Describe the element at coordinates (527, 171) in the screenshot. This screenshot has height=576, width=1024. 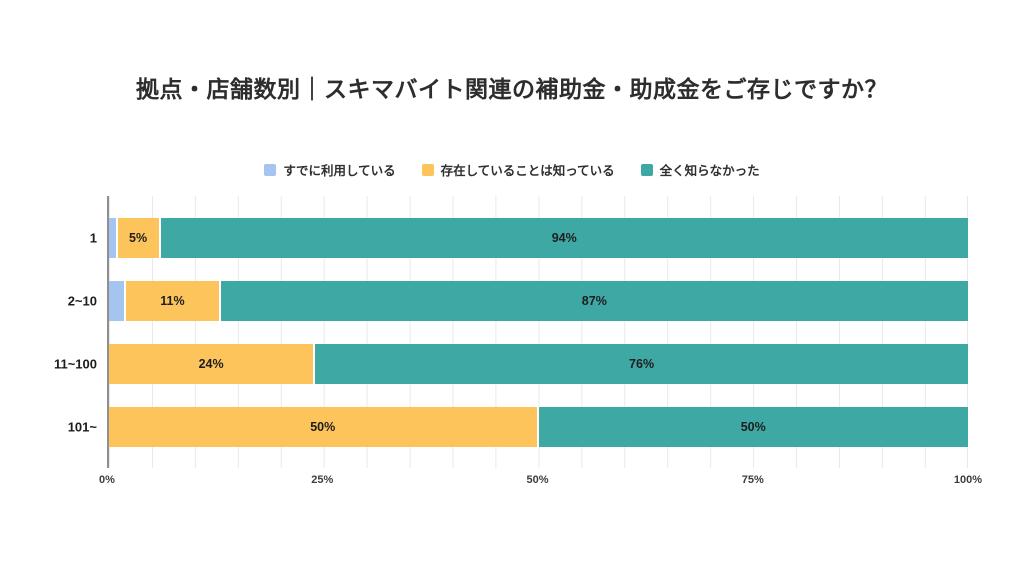
I see `legend-item-label: 存在していることは知っている` at that location.